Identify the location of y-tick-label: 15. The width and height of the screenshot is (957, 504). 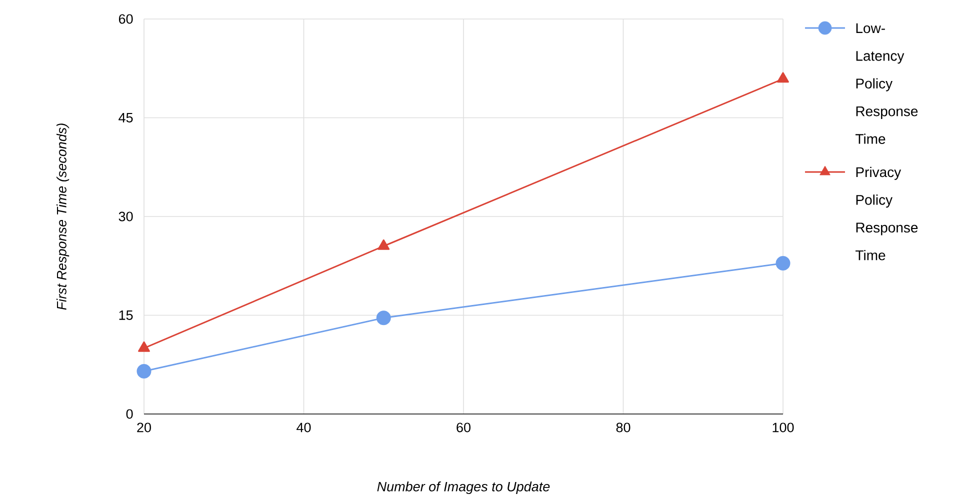
(126, 315).